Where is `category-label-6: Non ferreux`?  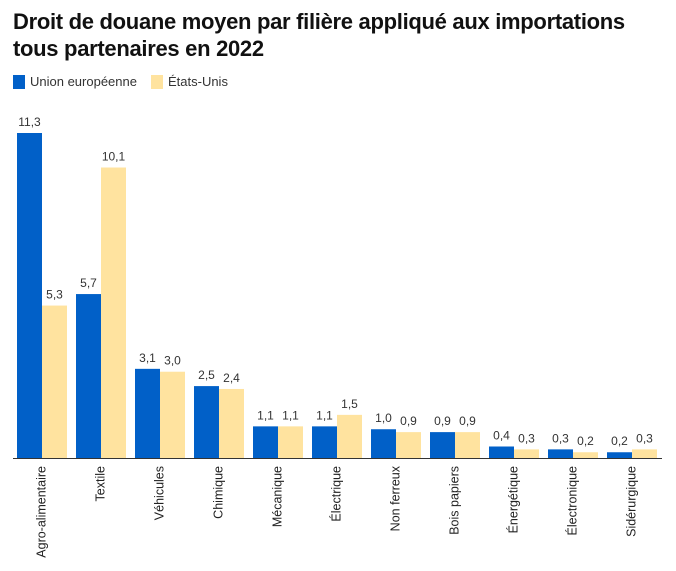 category-label-6: Non ferreux is located at coordinates (395, 498).